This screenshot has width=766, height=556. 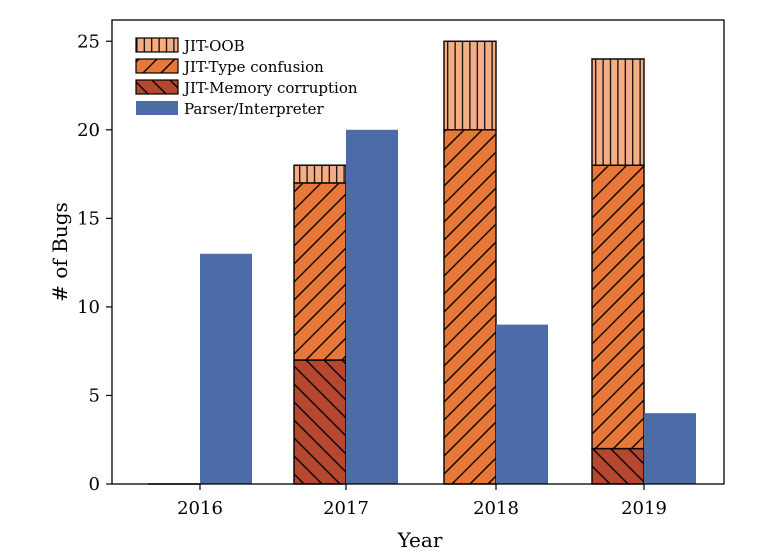 I want to click on y-axis-label: # of Bugs, so click(x=60, y=252).